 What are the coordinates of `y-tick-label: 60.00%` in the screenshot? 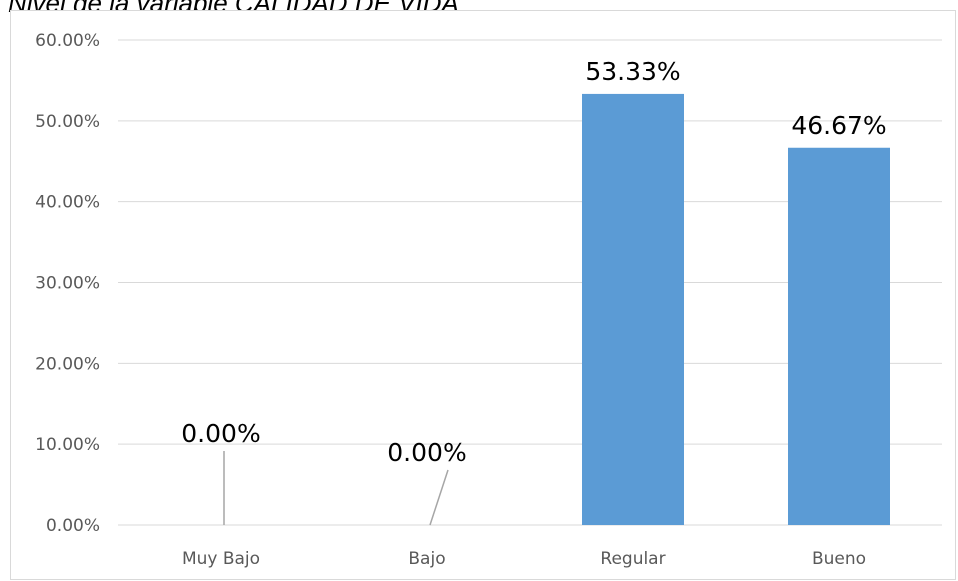 It's located at (67, 41).